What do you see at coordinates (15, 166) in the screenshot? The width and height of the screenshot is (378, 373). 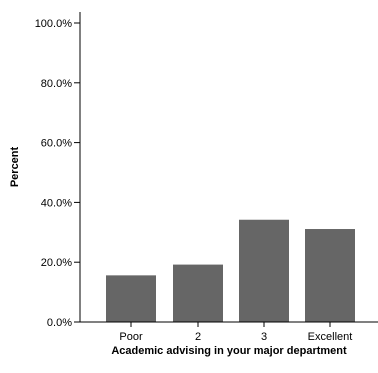 I see `y-axis-title: Percent` at bounding box center [15, 166].